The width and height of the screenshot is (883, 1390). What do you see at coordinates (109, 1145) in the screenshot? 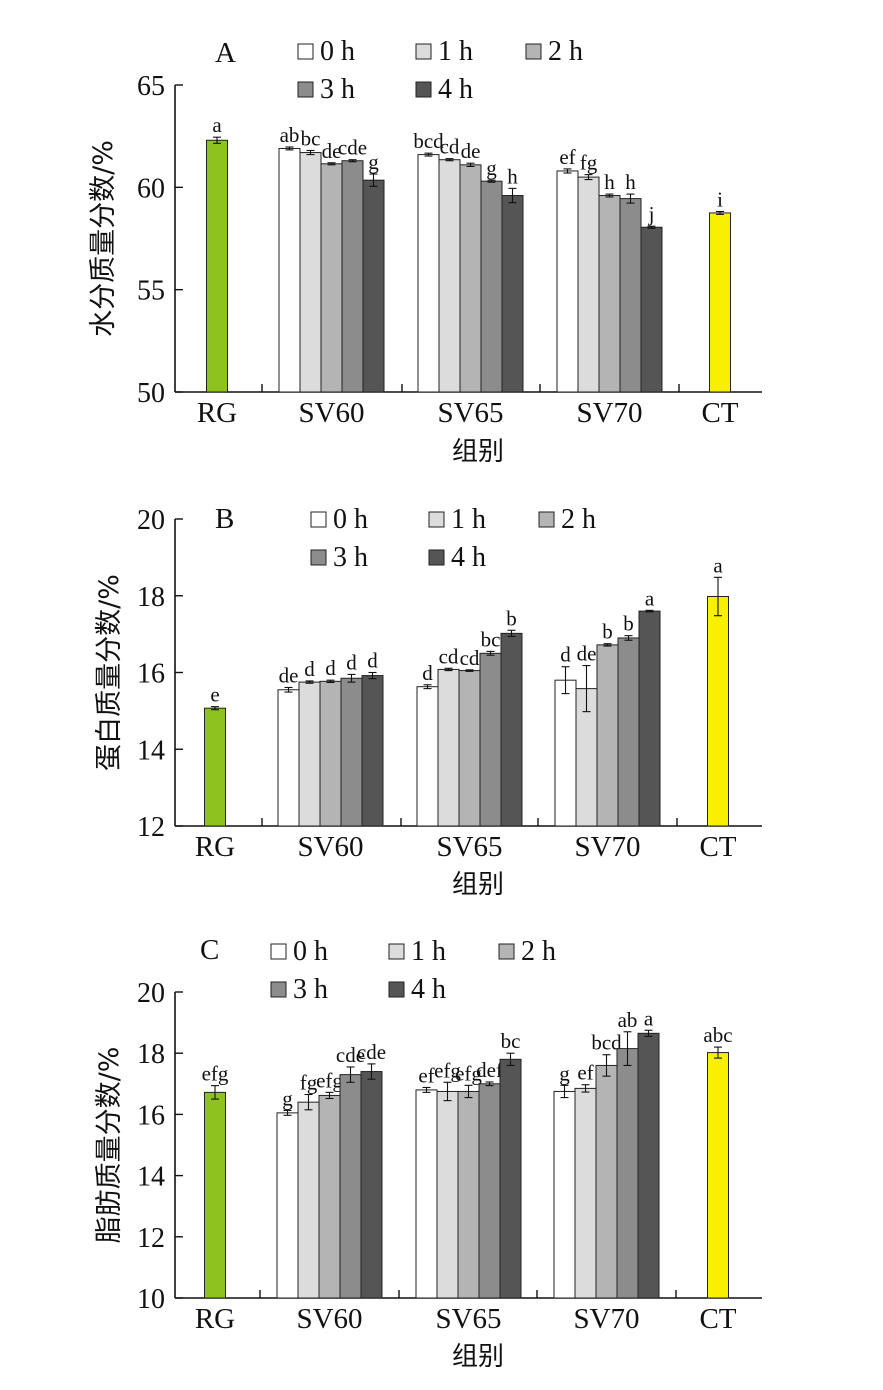
I see `y-axis-label: 脂肪质量分数/%` at bounding box center [109, 1145].